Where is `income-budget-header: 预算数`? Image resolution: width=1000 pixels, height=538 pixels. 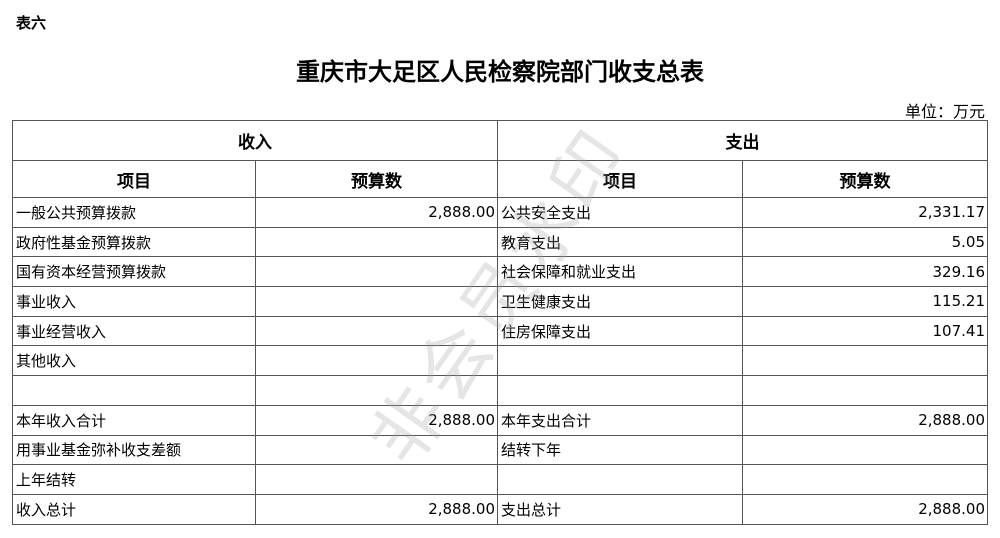
income-budget-header: 预算数 is located at coordinates (376, 179).